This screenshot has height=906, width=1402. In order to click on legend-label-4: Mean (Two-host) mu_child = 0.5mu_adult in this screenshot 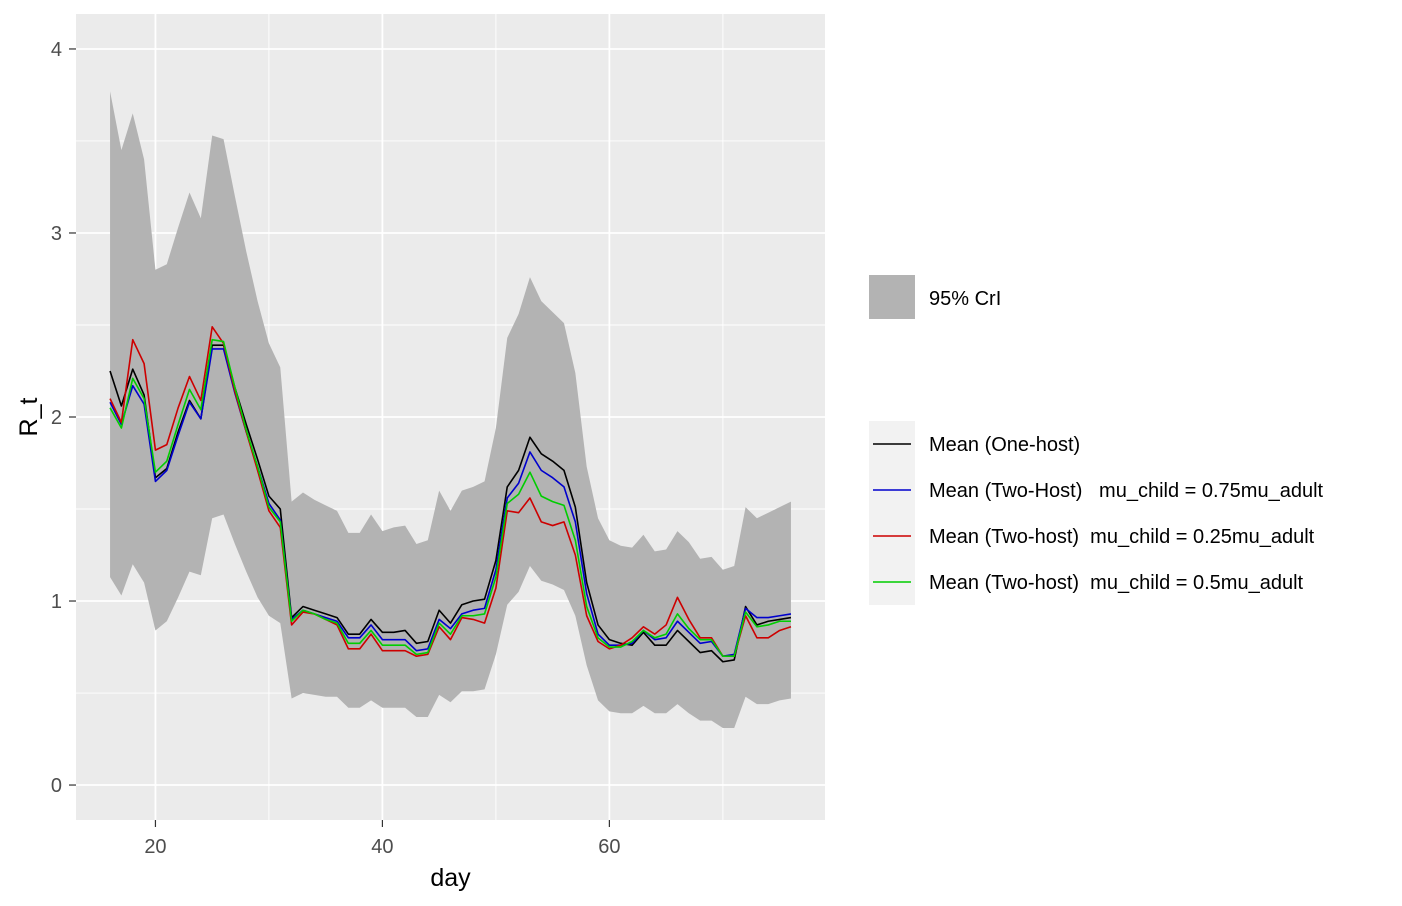, I will do `click(1116, 583)`.